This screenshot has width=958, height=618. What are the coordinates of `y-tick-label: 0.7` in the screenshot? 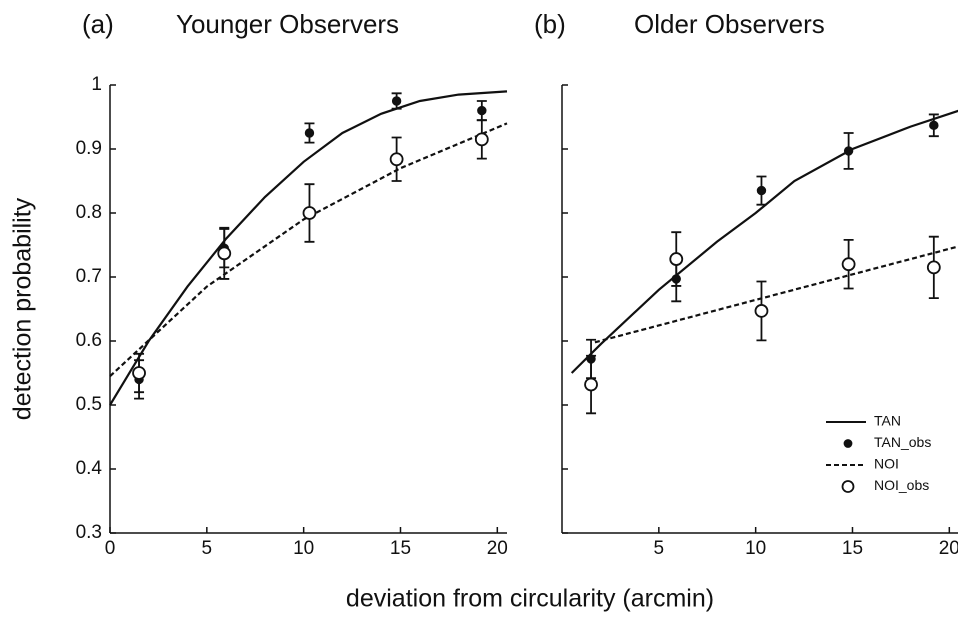 It's located at (89, 276).